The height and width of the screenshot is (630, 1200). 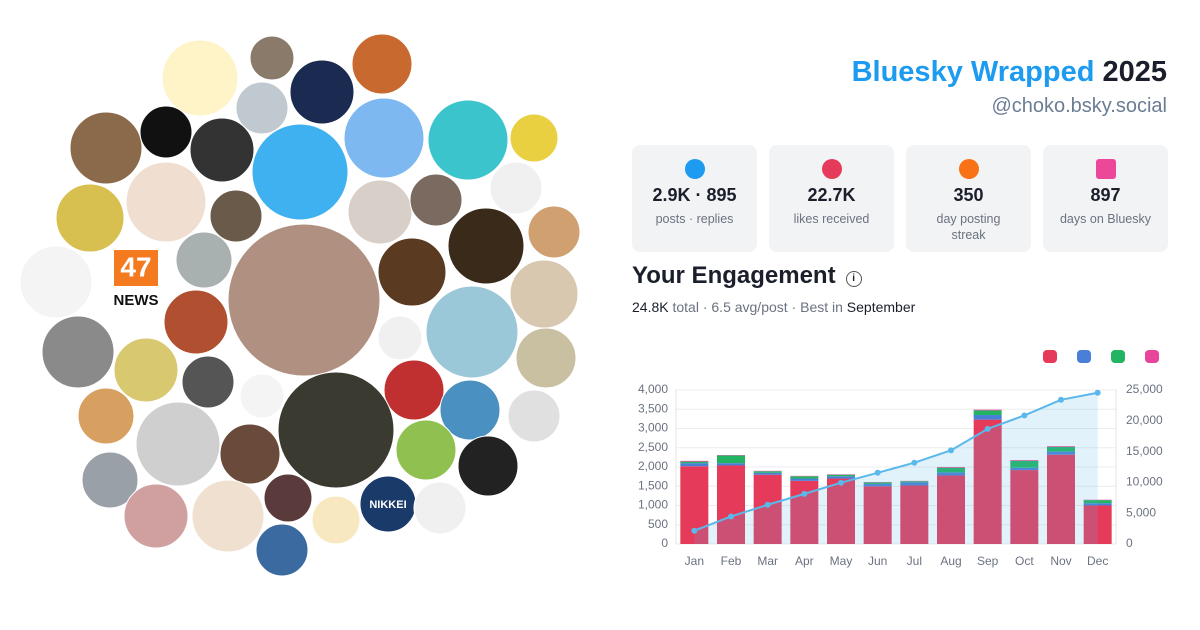 I want to click on summary-text: total · 6.5 avg/post · Best in, so click(x=757, y=307).